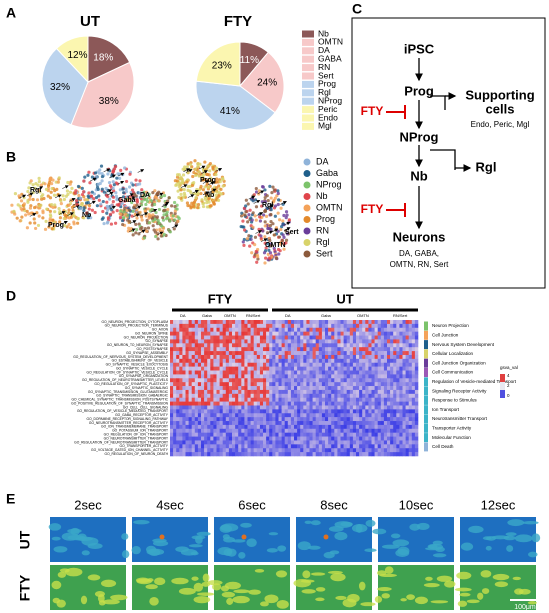 This screenshot has height=613, width=549. I want to click on velocity-arrow, so click(186, 170).